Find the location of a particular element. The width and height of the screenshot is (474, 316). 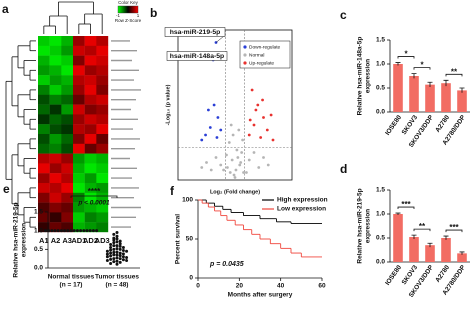

y-axis-label: expression is located at coordinates (368, 226).